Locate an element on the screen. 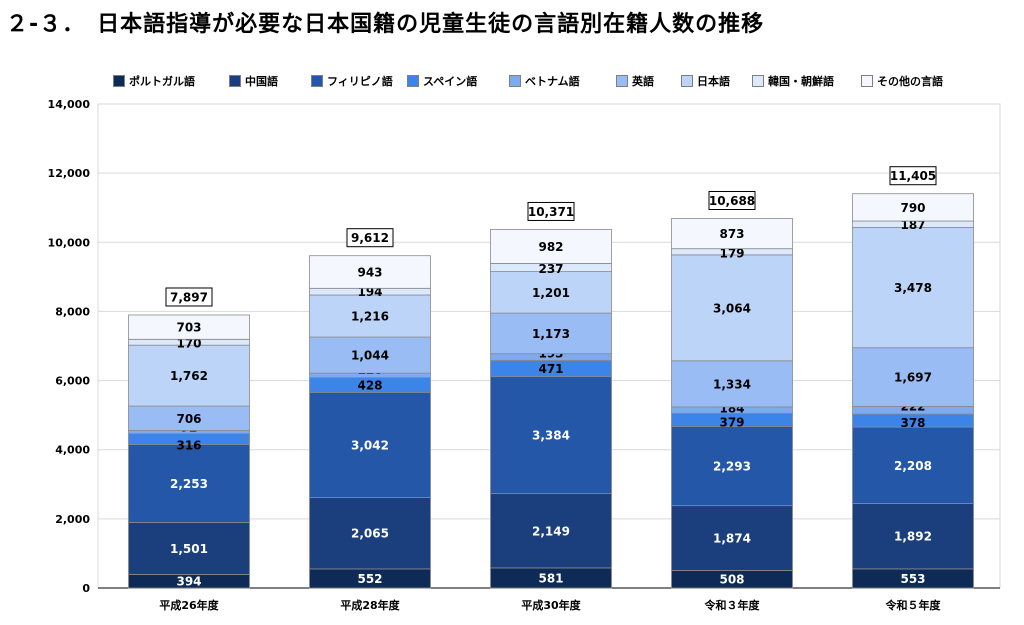 The width and height of the screenshot is (1024, 625). x-tick-label: 平成26年度 is located at coordinates (189, 605).